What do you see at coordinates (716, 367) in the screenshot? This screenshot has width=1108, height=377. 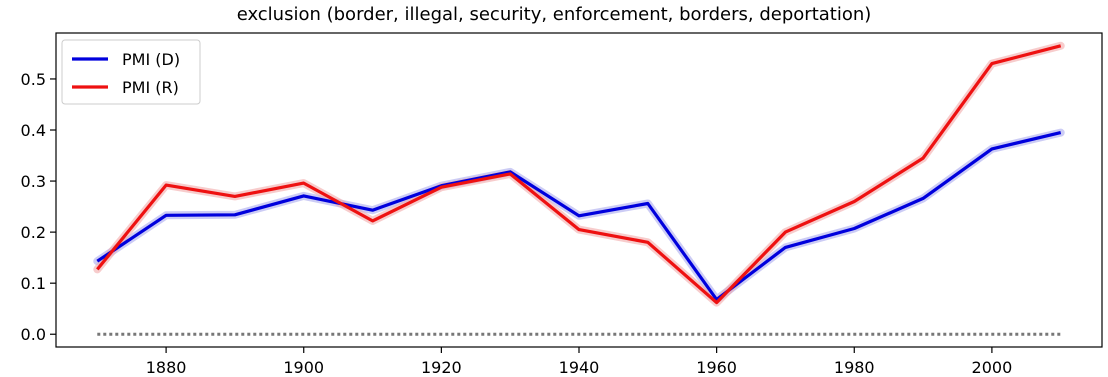 I see `x-tick-label: 1960` at bounding box center [716, 367].